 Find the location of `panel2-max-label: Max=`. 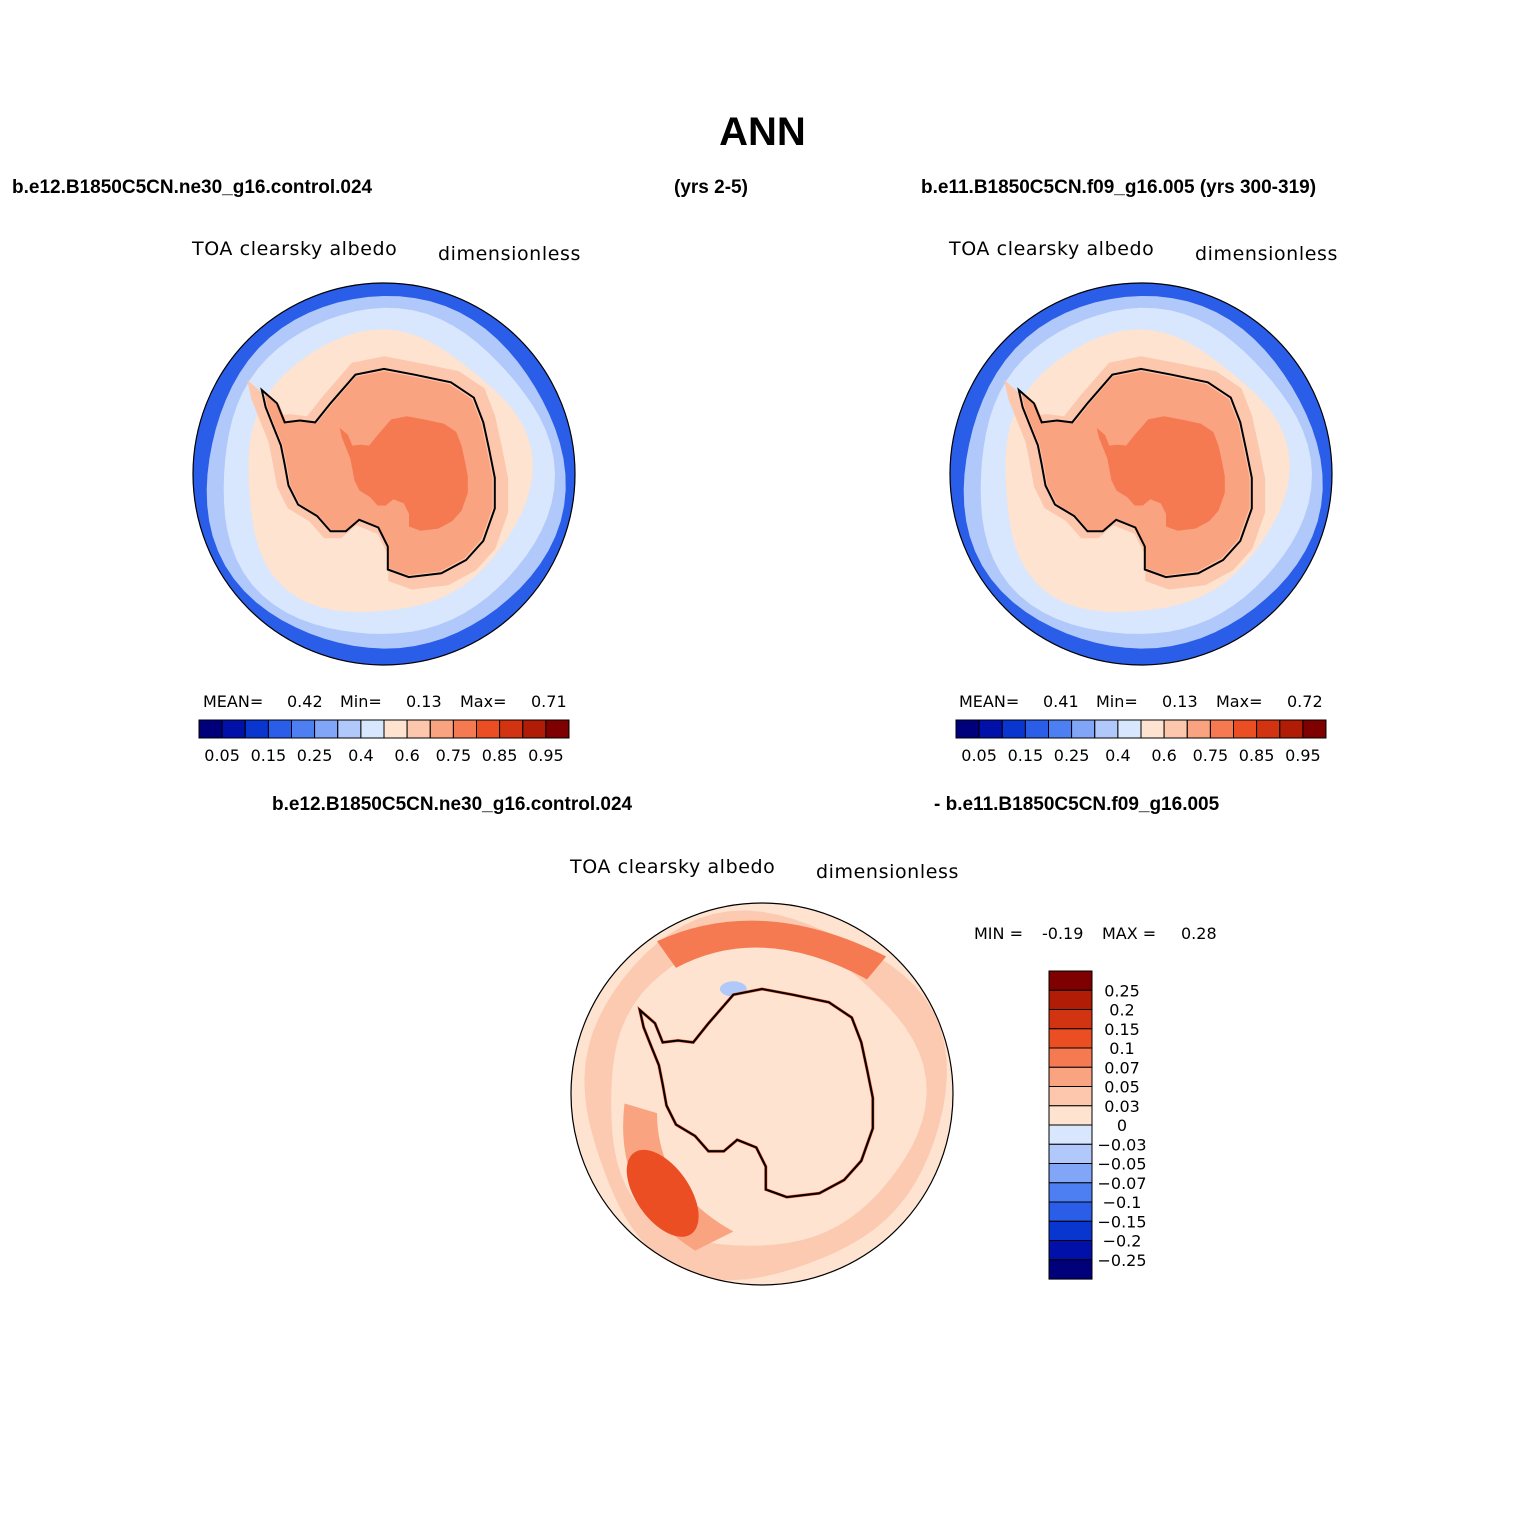

panel2-max-label: Max= is located at coordinates (1239, 701).